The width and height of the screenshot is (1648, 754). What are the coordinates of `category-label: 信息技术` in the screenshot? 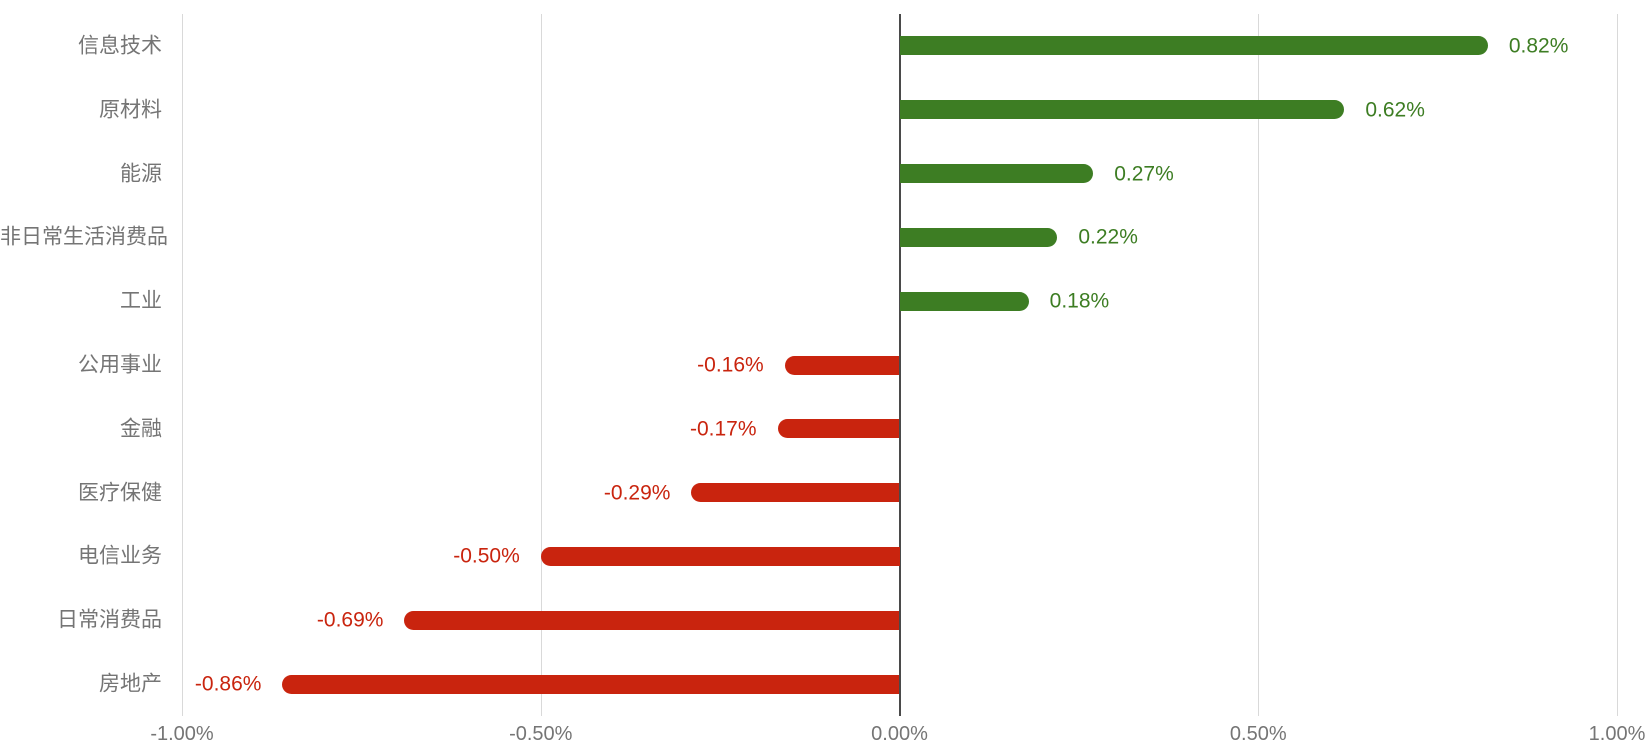 It's located at (120, 46).